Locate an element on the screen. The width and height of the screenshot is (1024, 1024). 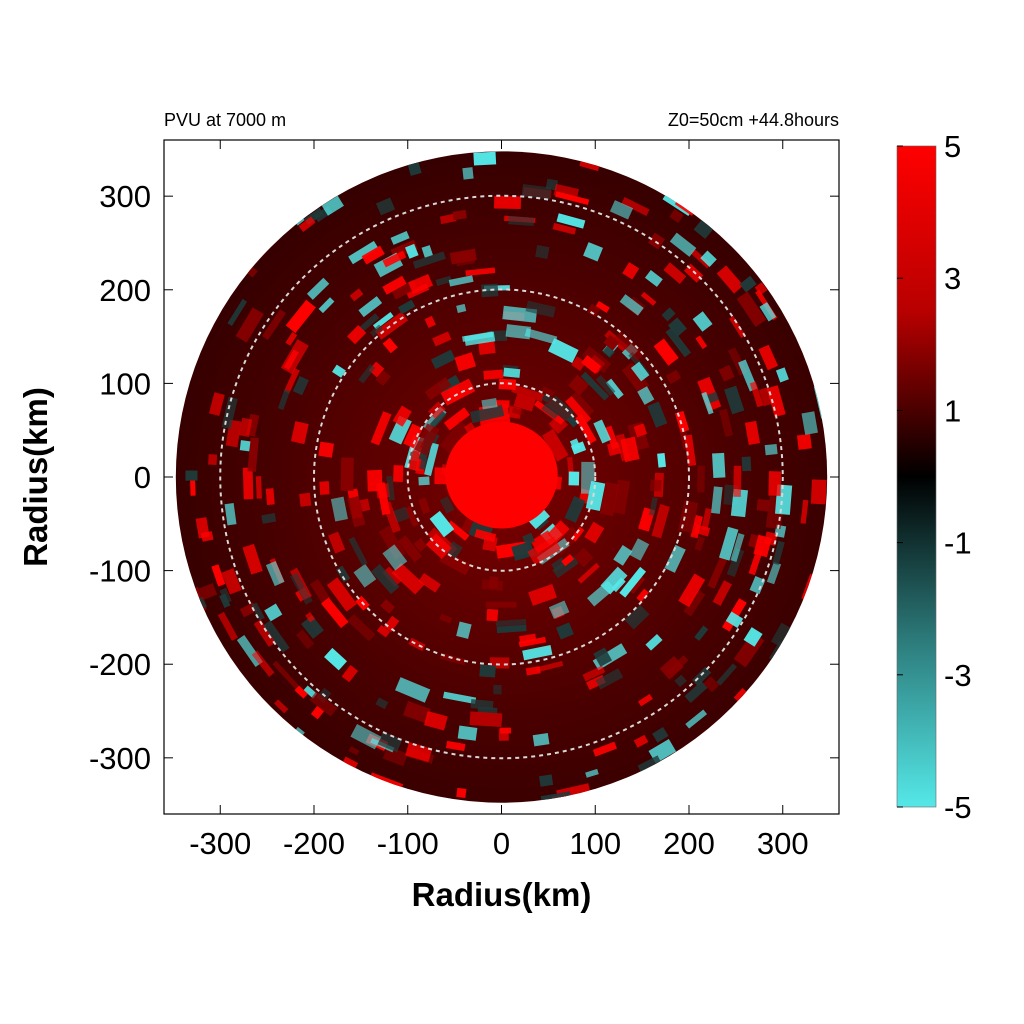
colorbar-tick-label: 3 is located at coordinates (952, 278).